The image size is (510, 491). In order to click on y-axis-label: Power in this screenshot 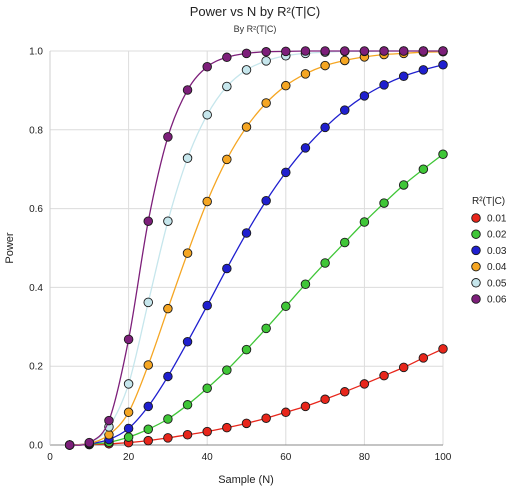, I will do `click(10, 248)`.